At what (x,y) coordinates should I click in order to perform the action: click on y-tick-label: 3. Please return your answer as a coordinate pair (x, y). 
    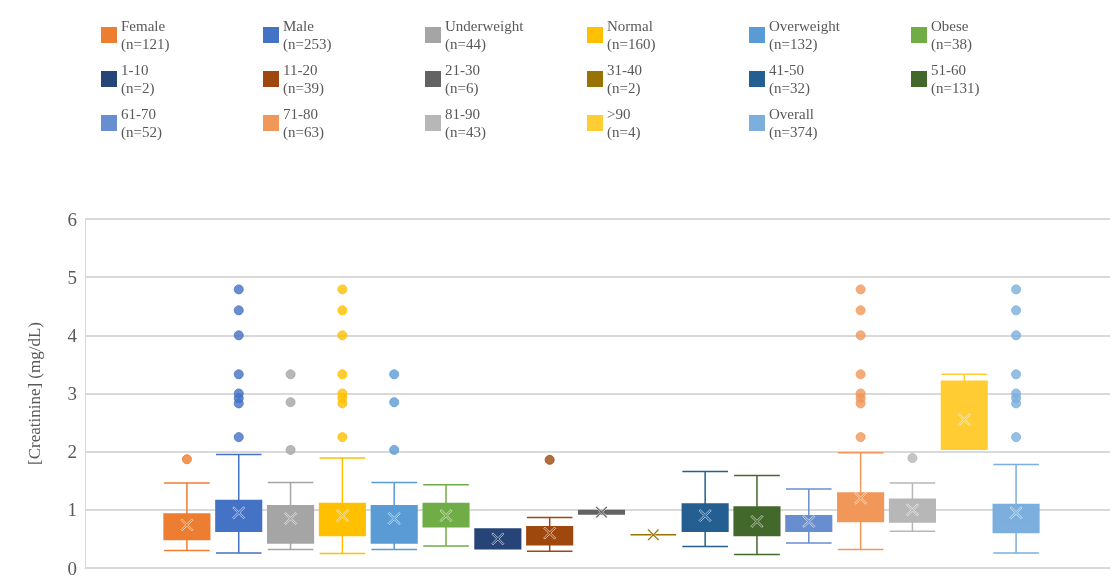
    Looking at the image, I should click on (72, 393).